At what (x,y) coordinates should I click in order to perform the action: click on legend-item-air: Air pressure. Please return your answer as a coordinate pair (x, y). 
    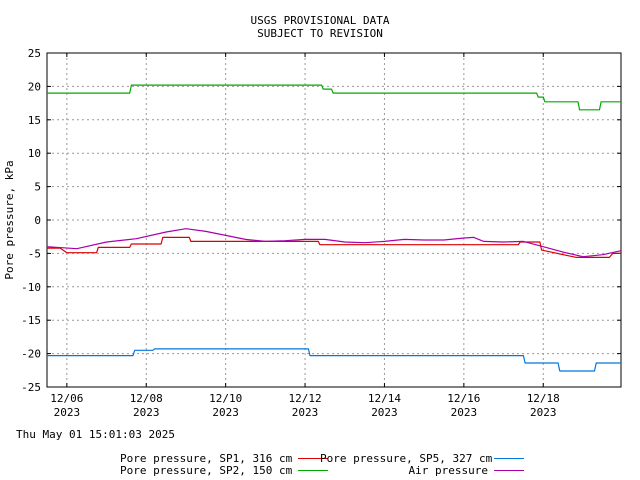
    Looking at the image, I should click on (422, 470).